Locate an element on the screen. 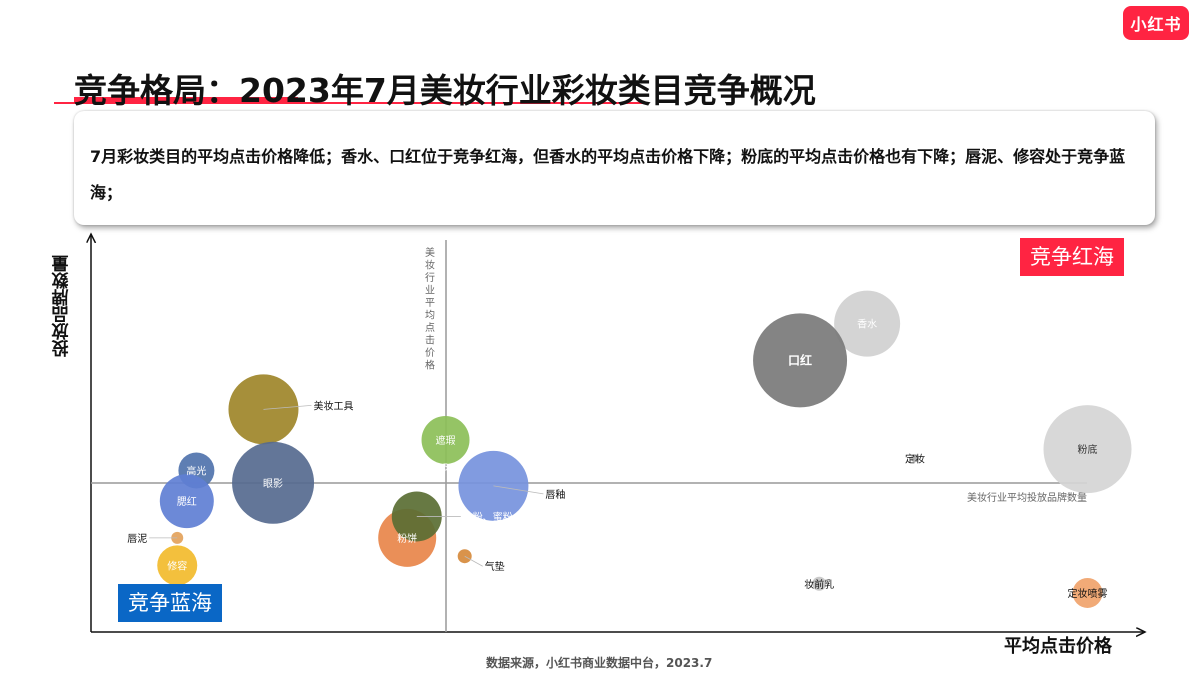 Image resolution: width=1200 pixels, height=675 pixels. bubble-label: 口红 is located at coordinates (800, 359).